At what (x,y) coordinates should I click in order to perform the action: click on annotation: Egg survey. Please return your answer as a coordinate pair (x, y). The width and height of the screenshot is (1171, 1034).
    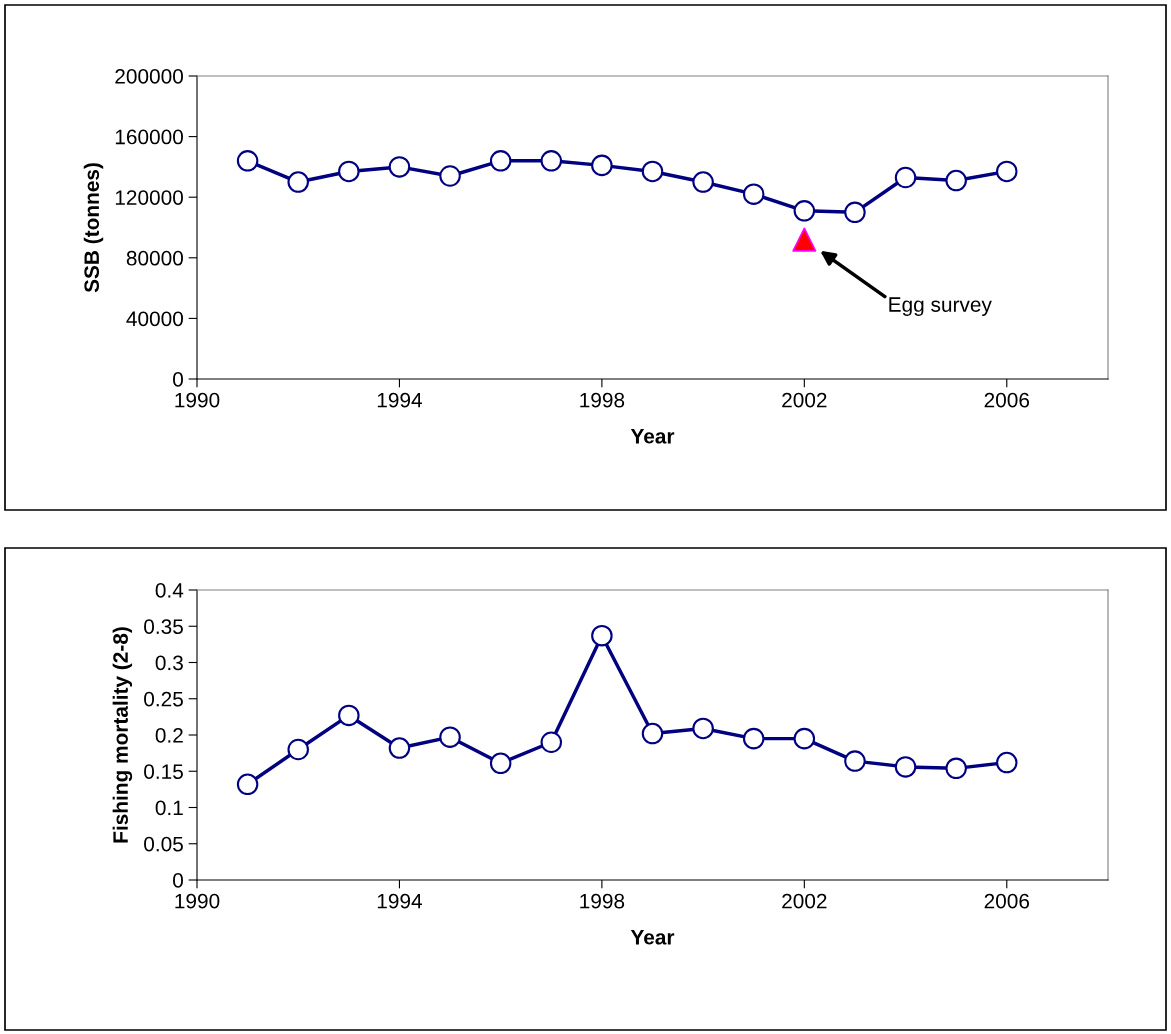
    Looking at the image, I should click on (940, 306).